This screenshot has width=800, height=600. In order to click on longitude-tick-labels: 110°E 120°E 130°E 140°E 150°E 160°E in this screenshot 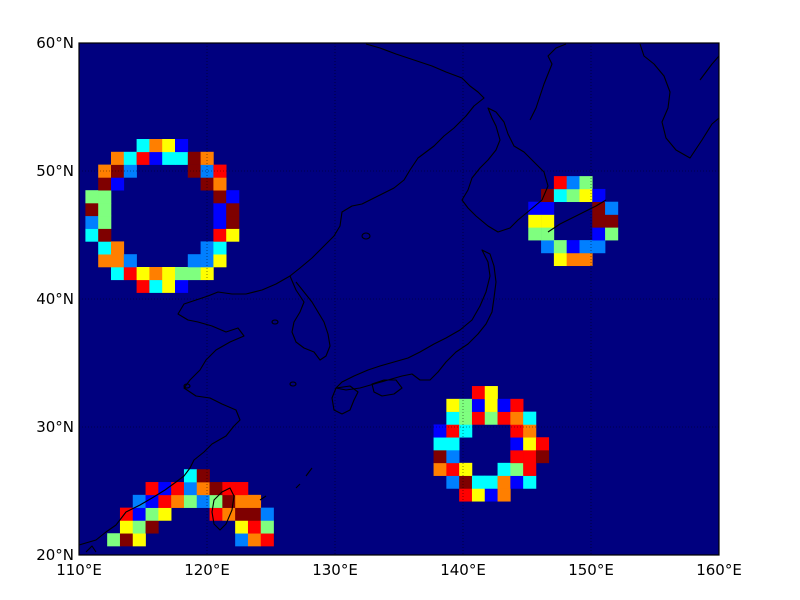, I will do `click(399, 570)`.